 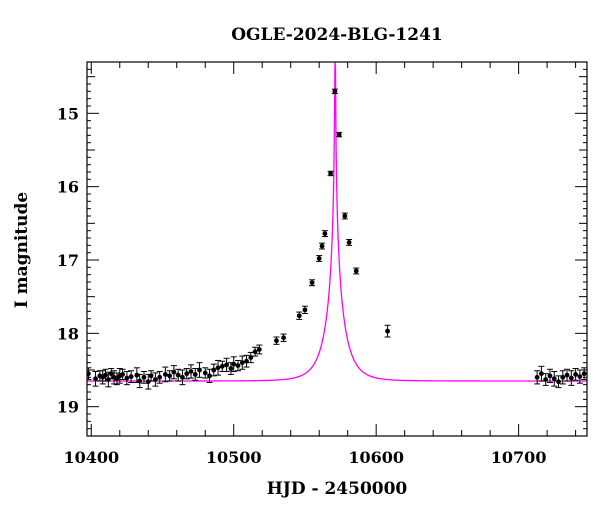 I want to click on x-tick-label: 10600, so click(x=376, y=457).